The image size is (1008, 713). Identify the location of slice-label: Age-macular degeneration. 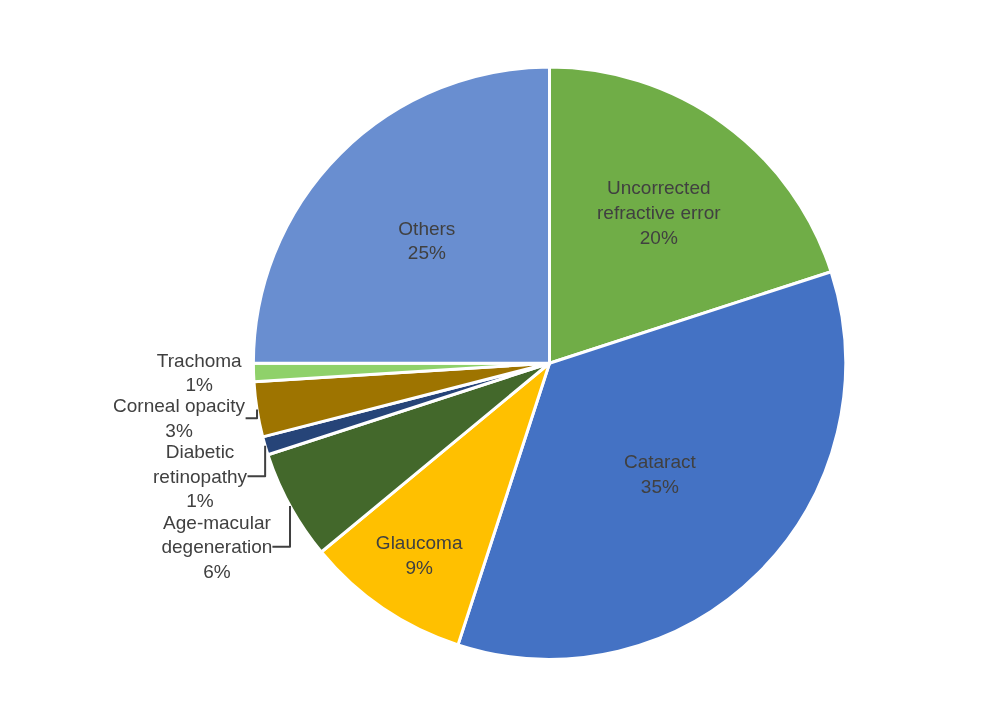
(217, 534).